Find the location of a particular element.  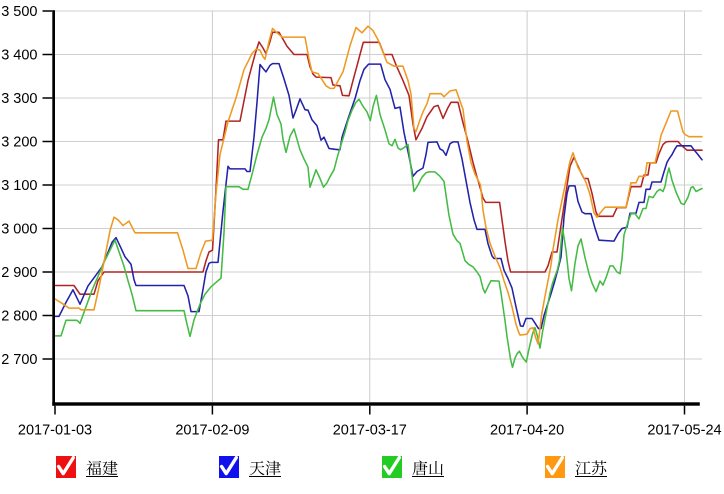

svg-text: 2 800 is located at coordinates (19, 317).